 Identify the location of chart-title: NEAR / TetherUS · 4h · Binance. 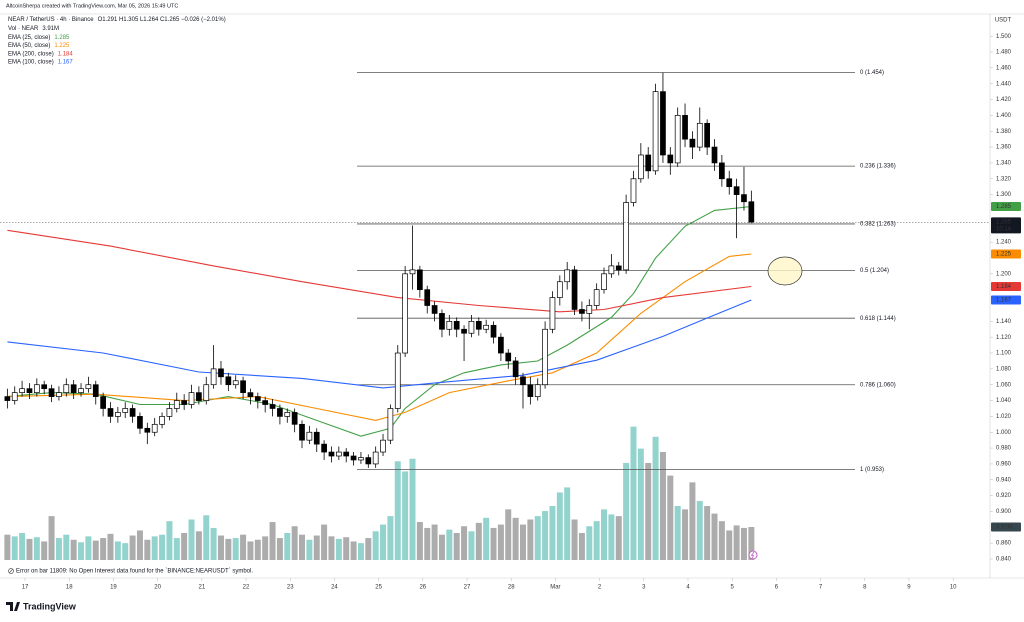
(51, 20).